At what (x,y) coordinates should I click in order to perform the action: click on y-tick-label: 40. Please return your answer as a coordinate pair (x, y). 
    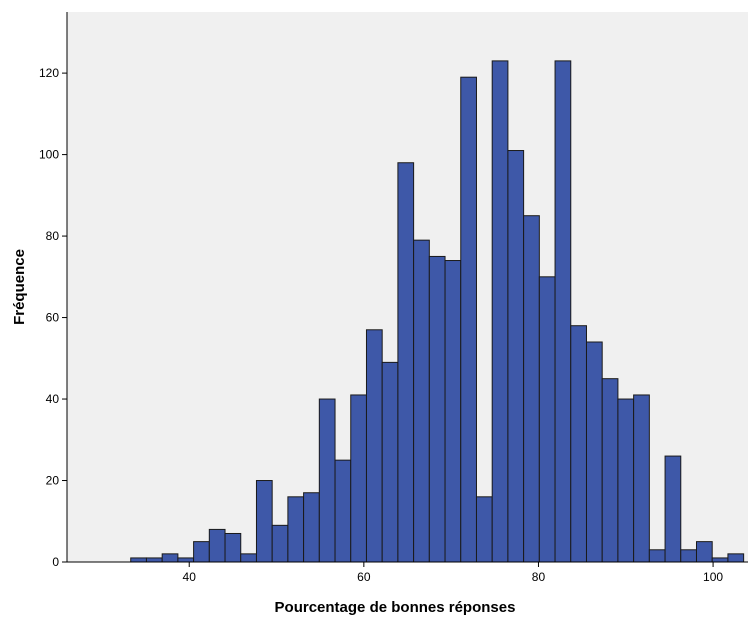
    Looking at the image, I should click on (53, 399).